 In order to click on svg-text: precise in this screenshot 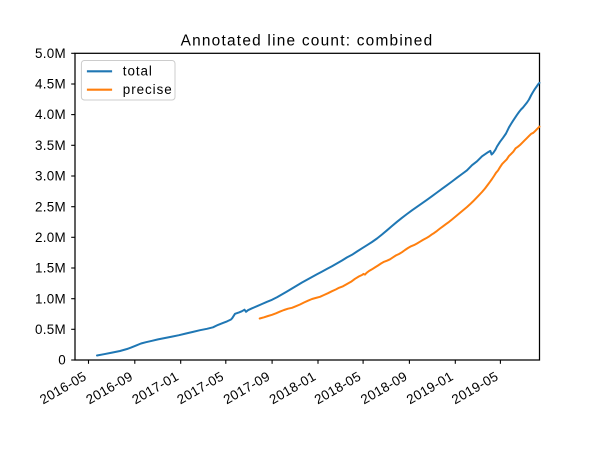, I will do `click(148, 89)`.